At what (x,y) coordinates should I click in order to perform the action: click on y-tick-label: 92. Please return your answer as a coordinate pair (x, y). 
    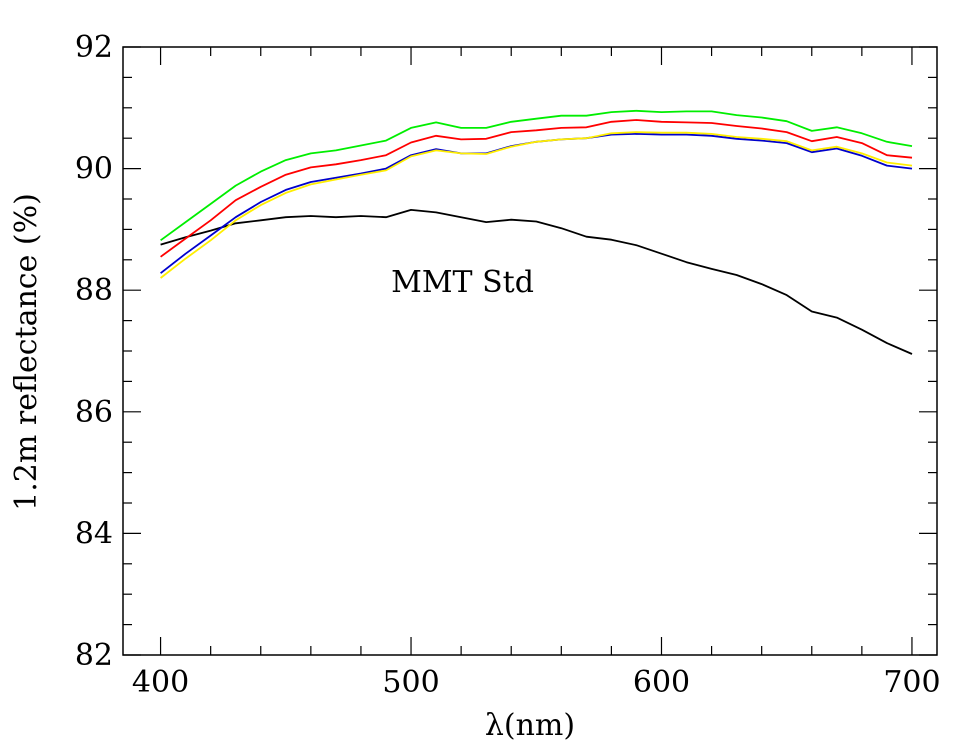
    Looking at the image, I should click on (94, 47).